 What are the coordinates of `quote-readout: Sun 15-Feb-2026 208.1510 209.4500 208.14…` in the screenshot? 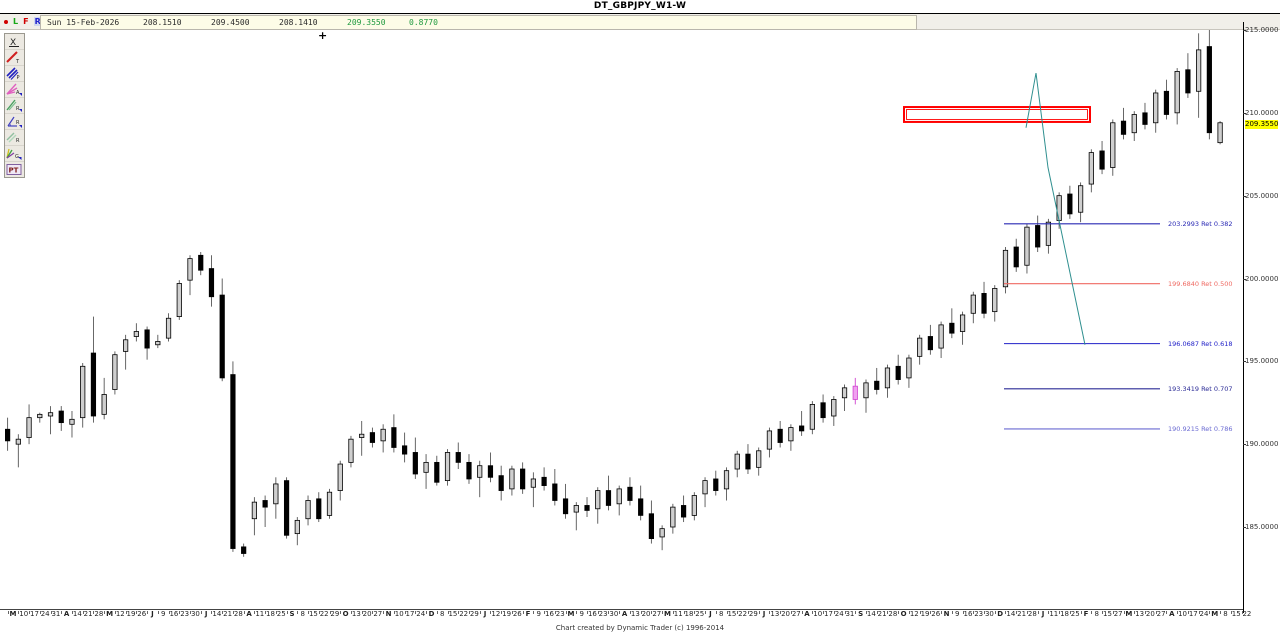 It's located at (478, 22).